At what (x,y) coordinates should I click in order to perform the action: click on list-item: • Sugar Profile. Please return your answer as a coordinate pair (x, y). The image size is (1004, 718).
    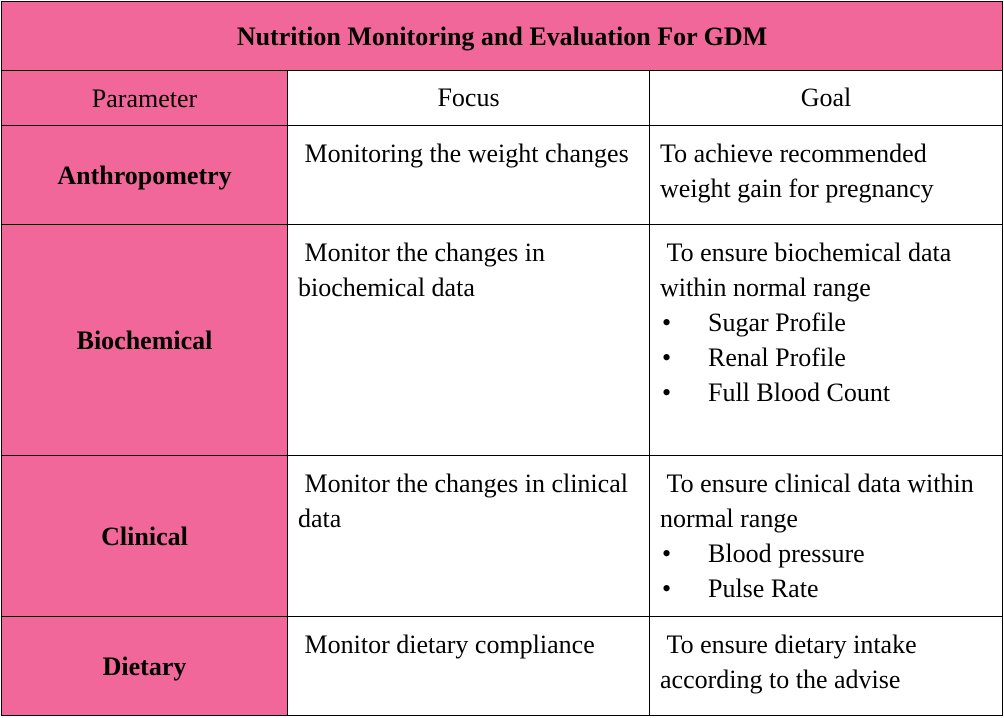
    Looking at the image, I should click on (827, 322).